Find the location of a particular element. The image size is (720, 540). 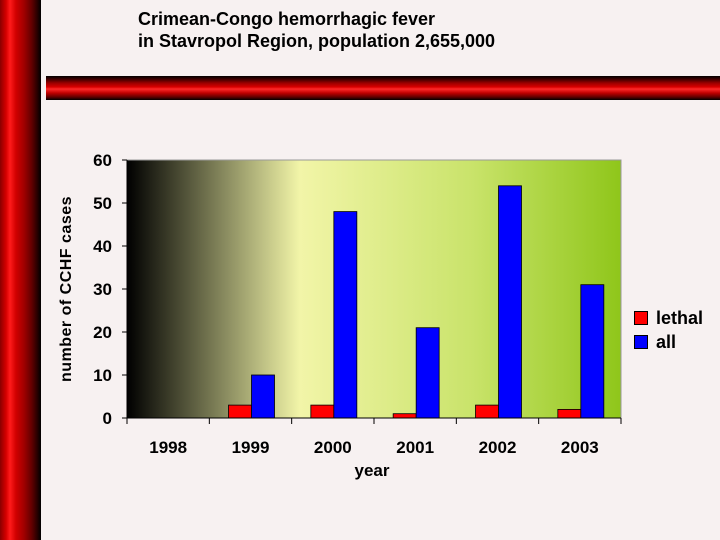

legend: lethal all is located at coordinates (668, 330).